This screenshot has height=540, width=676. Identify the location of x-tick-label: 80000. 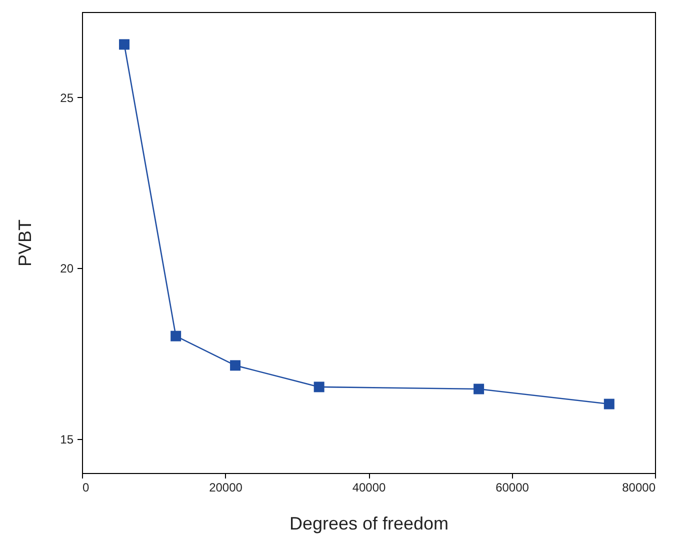
(639, 487).